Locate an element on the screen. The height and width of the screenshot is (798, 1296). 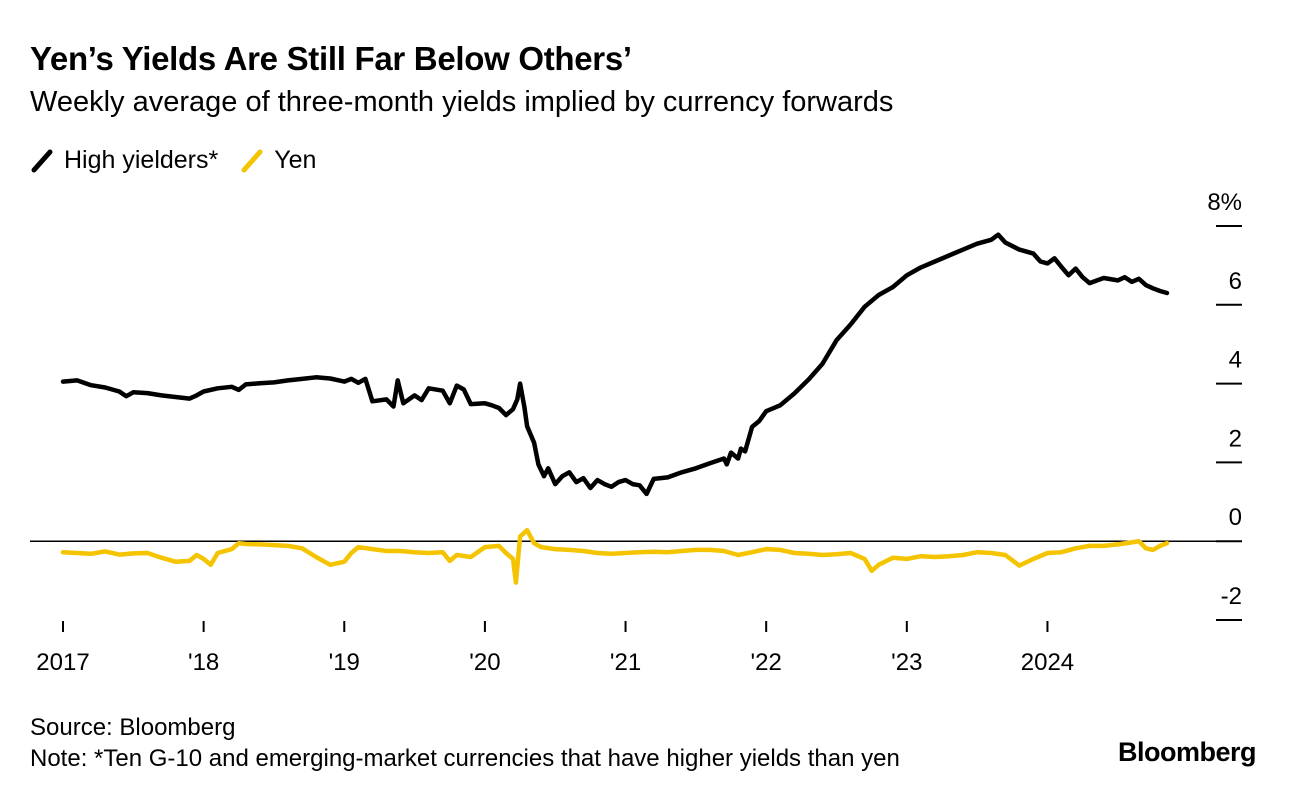
legend-label-yen: Yen is located at coordinates (295, 160).